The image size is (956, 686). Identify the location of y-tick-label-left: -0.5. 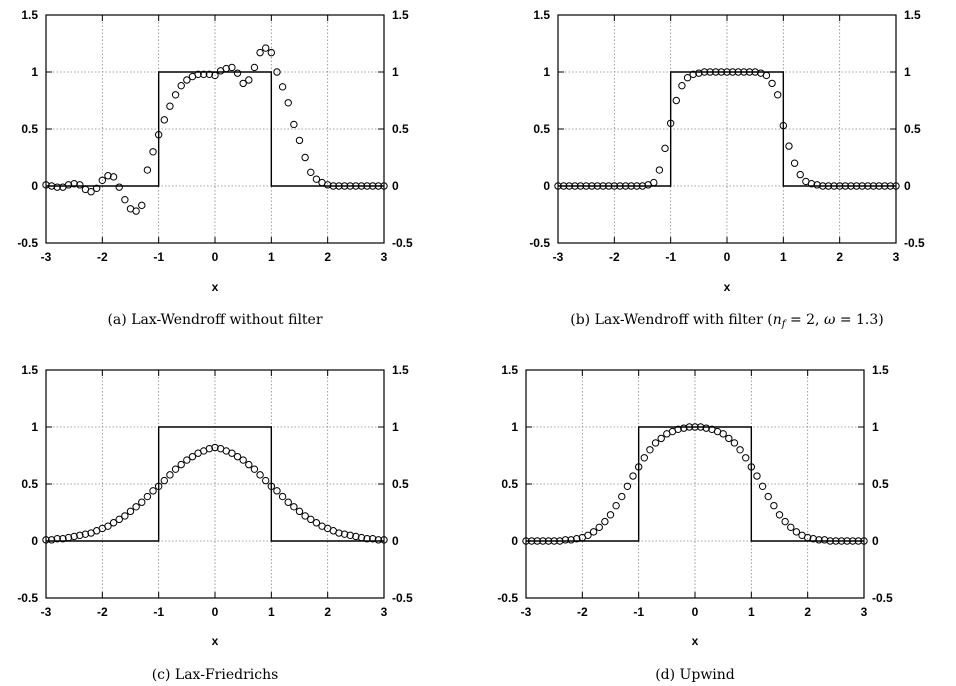
(539, 243).